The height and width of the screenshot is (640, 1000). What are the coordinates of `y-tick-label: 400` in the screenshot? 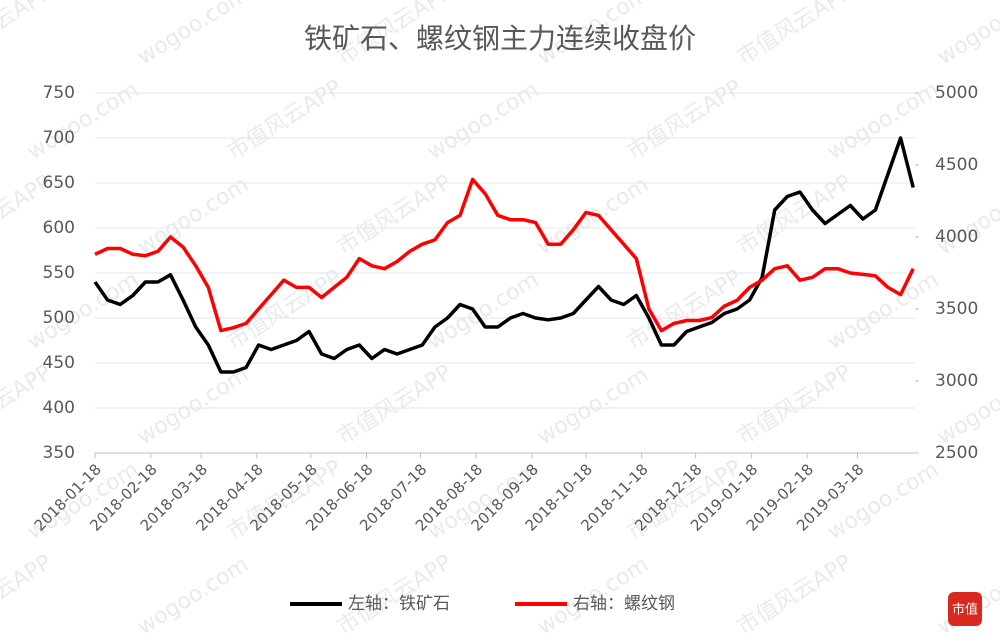 It's located at (59, 408).